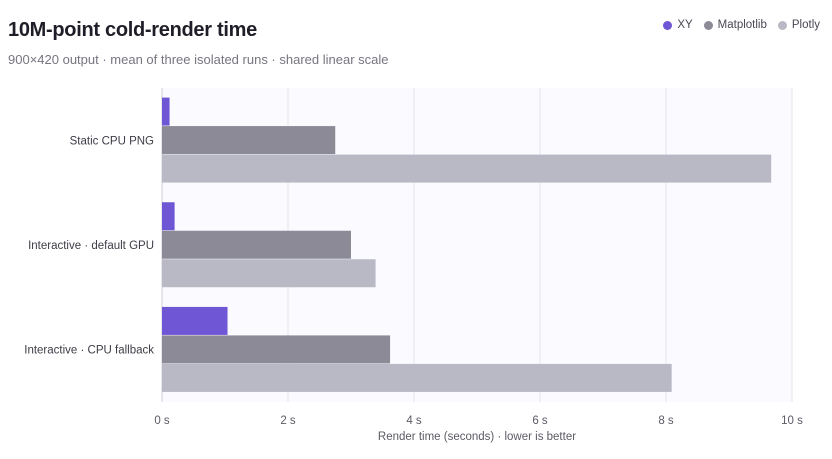 The image size is (832, 459). I want to click on legend-swatch-xy, so click(668, 25).